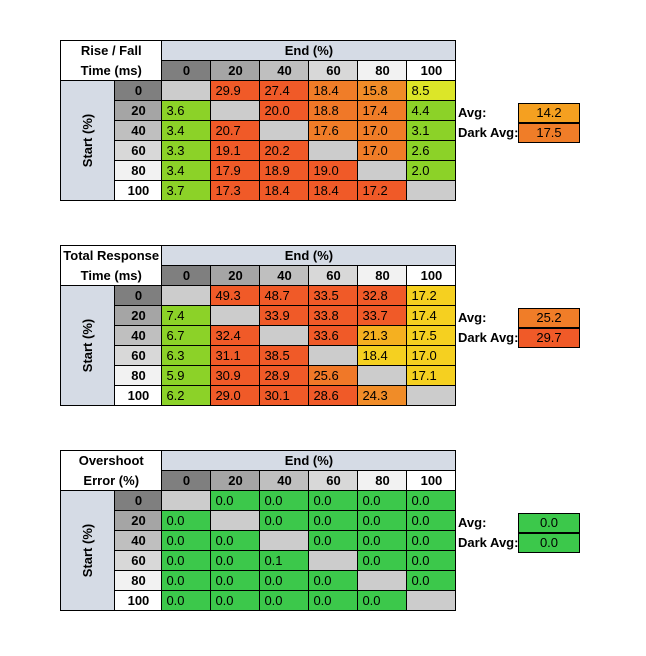 Image resolution: width=646 pixels, height=656 pixels. I want to click on table-row: 60 6.3 31.1 38.5 18.4 17.0, so click(259, 355).